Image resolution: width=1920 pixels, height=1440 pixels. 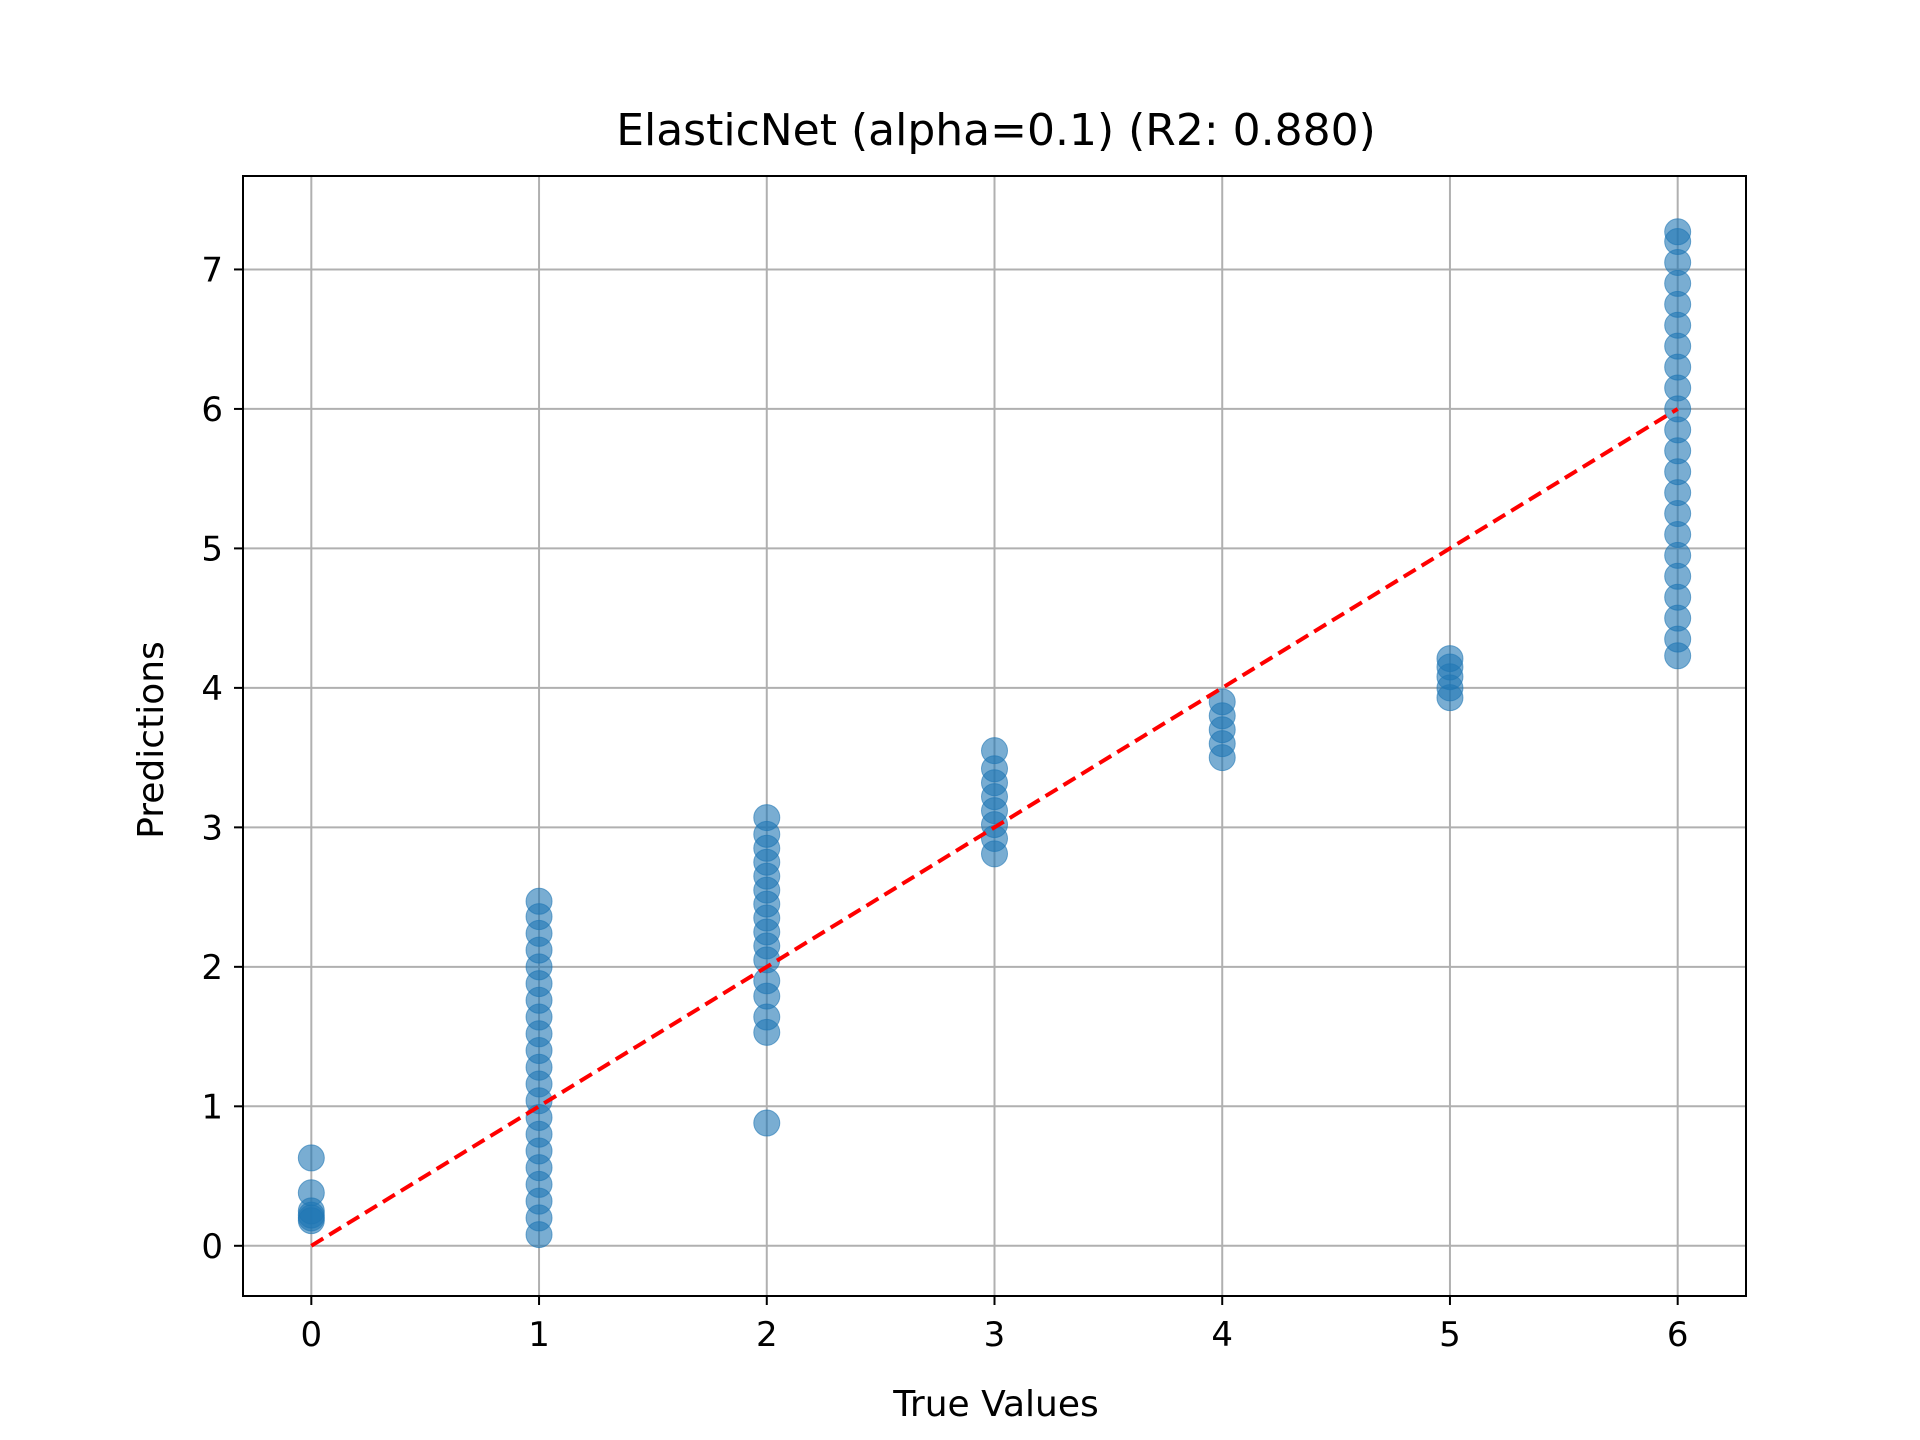 What do you see at coordinates (212, 549) in the screenshot?
I see `y-tick-label: 5` at bounding box center [212, 549].